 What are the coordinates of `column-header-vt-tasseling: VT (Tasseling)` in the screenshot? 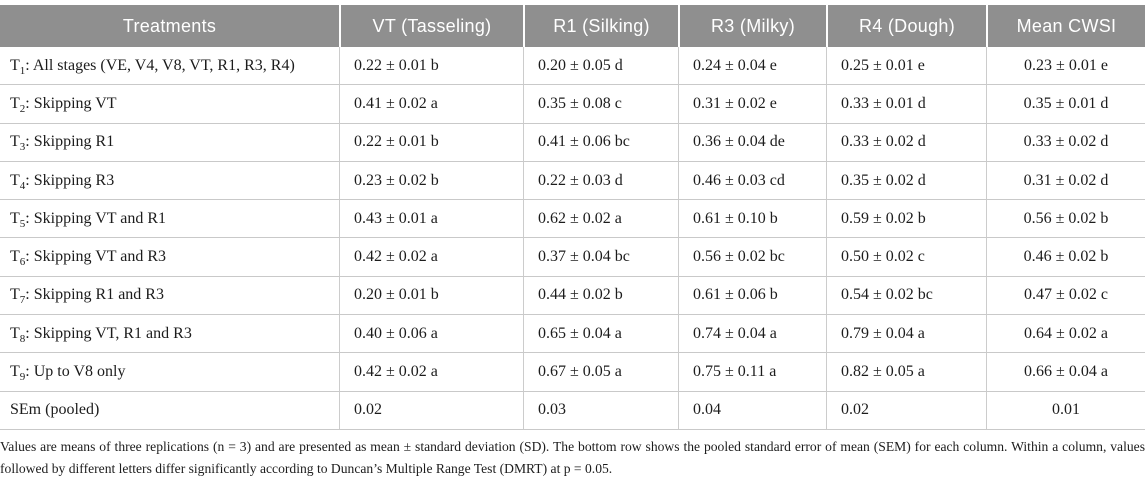 It's located at (431, 26).